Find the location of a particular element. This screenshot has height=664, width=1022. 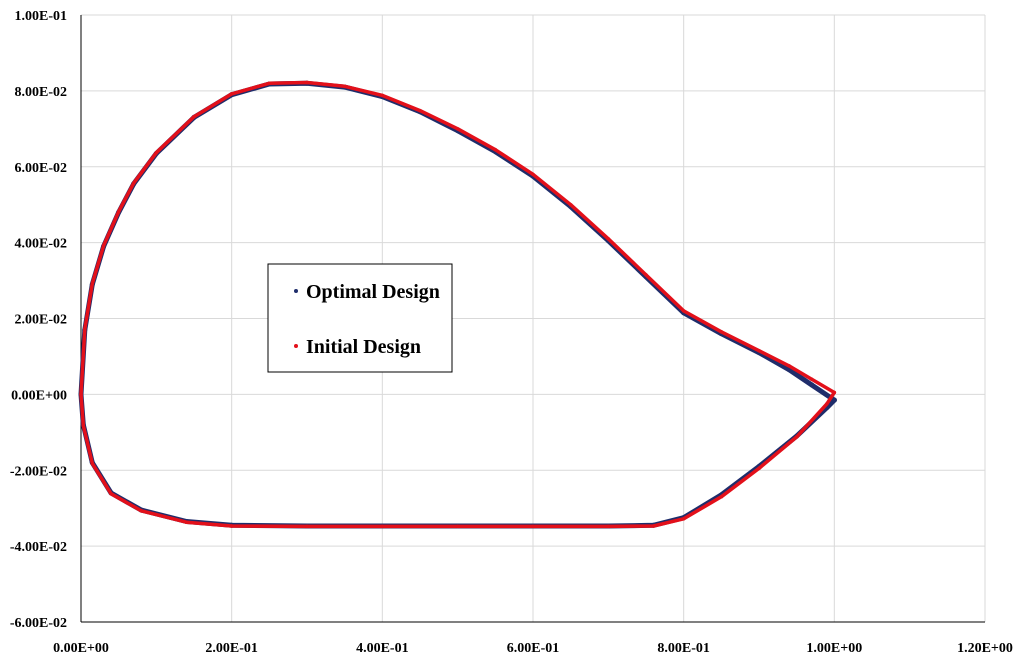

y-tick-label: 6.00E-02 is located at coordinates (41, 168).